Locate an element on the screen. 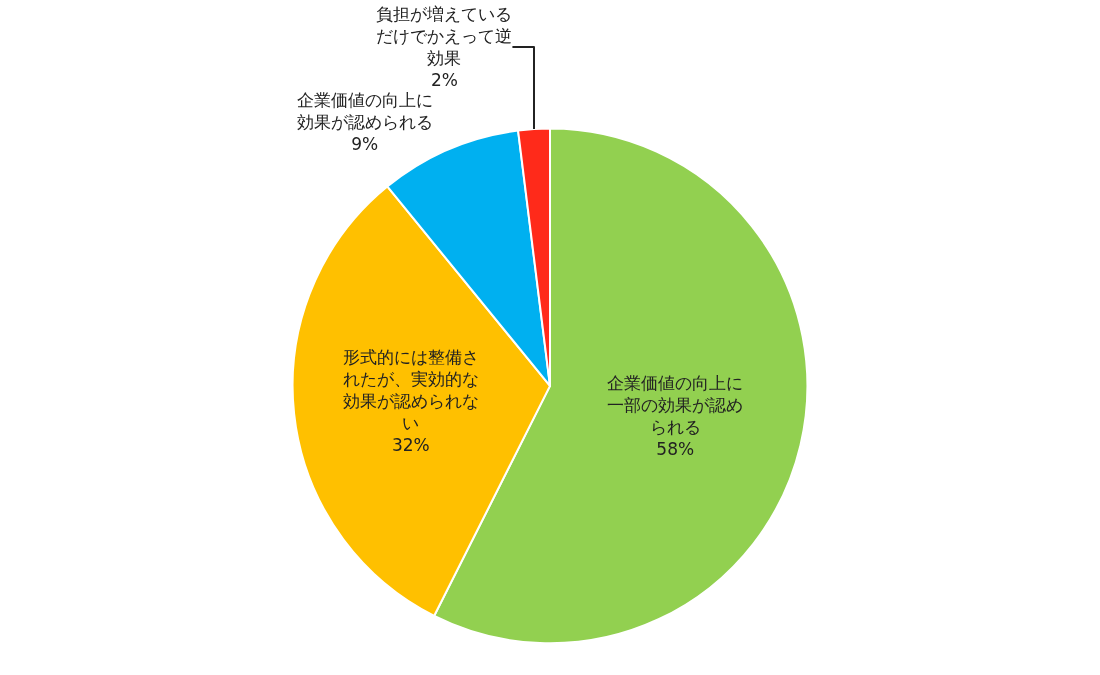 This screenshot has height=675, width=1100. data-label: 58% is located at coordinates (675, 448).